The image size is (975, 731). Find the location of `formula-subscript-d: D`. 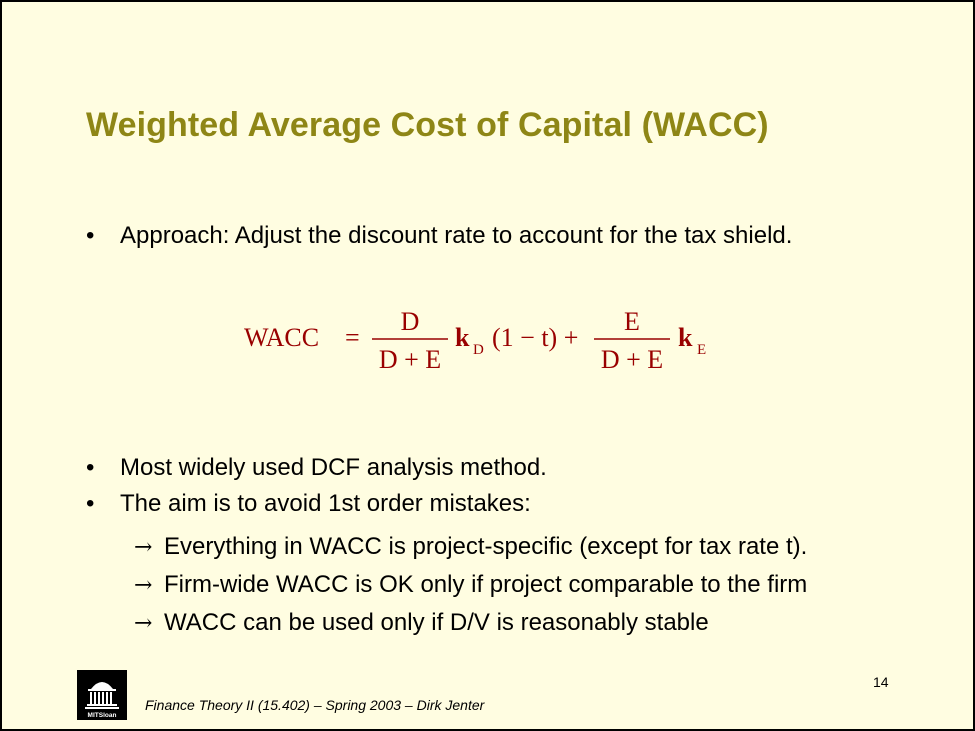

formula-subscript-d: D is located at coordinates (478, 350).